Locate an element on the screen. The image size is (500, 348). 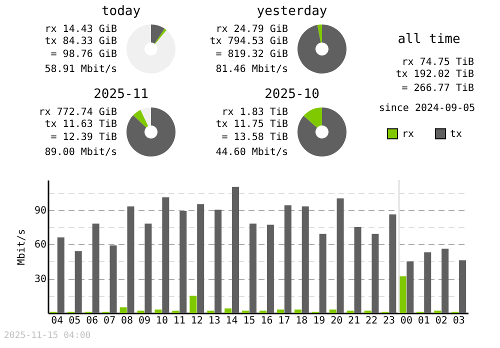
text: 44.60 Mbit/s is located at coordinates (252, 152).